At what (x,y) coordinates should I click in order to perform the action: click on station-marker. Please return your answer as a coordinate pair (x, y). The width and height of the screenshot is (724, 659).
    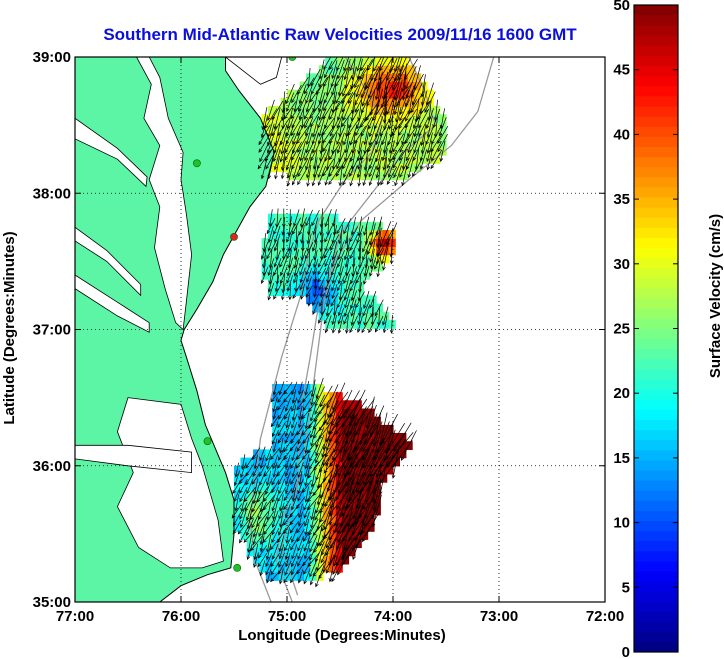
    Looking at the image, I should click on (234, 236).